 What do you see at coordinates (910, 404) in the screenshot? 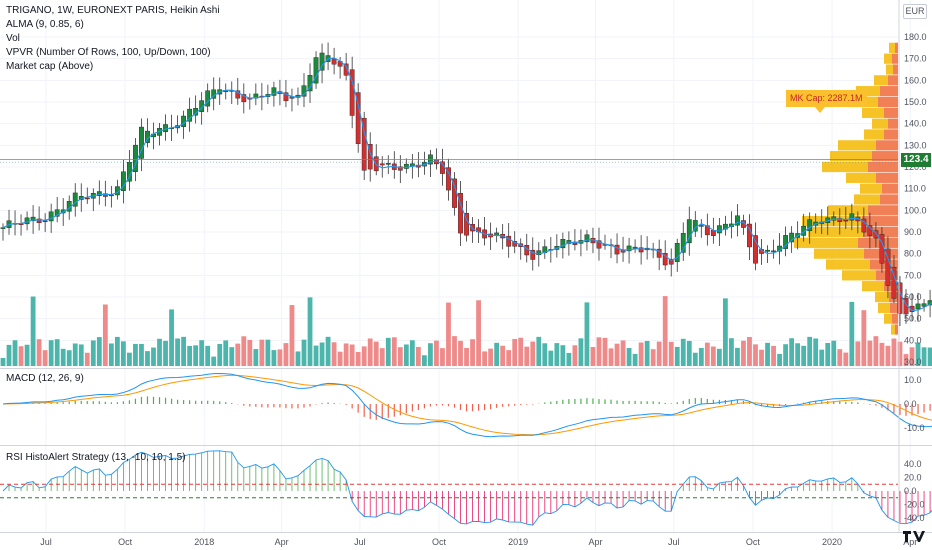
I see `macd-tick-label: 0.0` at bounding box center [910, 404].